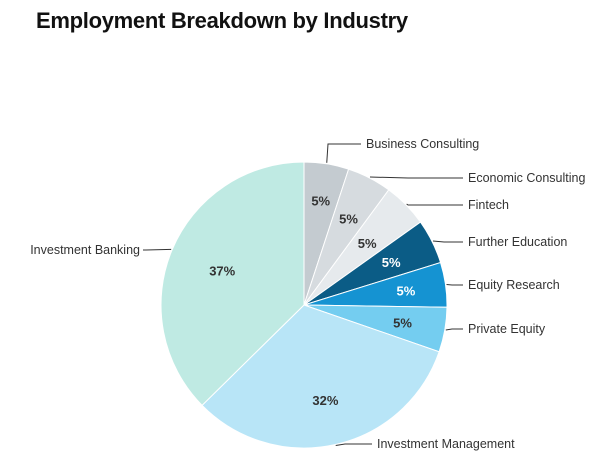  What do you see at coordinates (447, 241) in the screenshot?
I see `callout-line-further-education` at bounding box center [447, 241].